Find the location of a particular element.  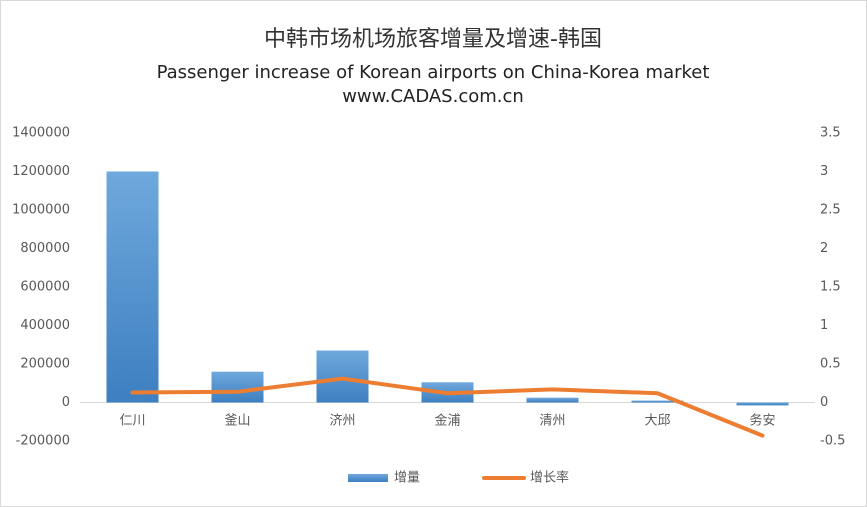

y-tick-label: 800000 is located at coordinates (45, 248).